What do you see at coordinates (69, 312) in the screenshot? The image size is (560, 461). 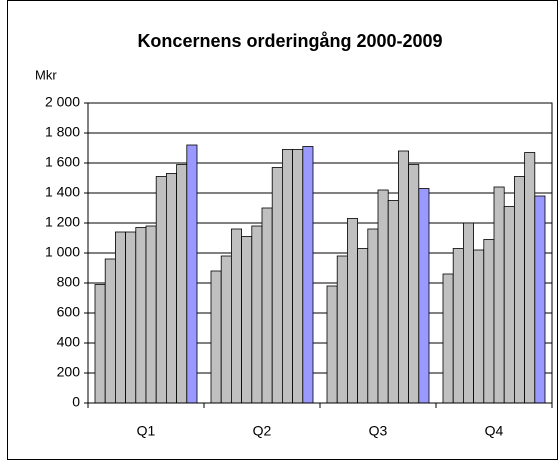 I see `y-tick-label: 600` at bounding box center [69, 312].